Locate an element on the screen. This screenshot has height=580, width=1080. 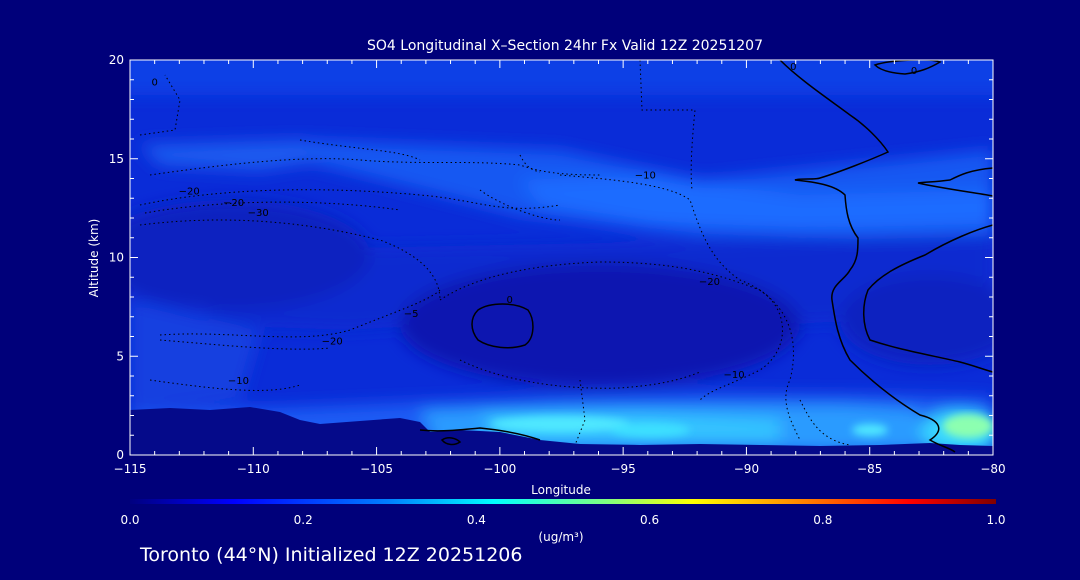
colorbar-tick-label: 0.0 is located at coordinates (129, 520).